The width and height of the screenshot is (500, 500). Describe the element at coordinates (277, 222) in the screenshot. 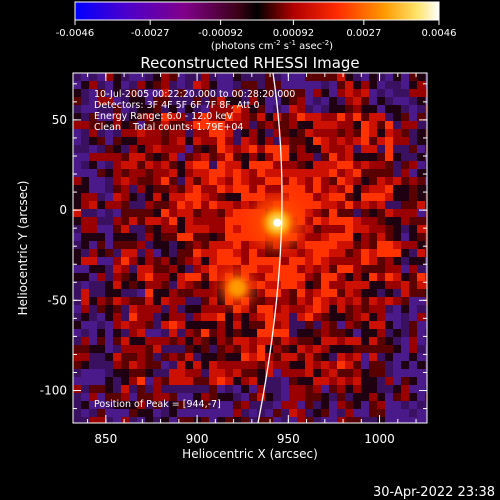

I see `source-peak-white` at that location.